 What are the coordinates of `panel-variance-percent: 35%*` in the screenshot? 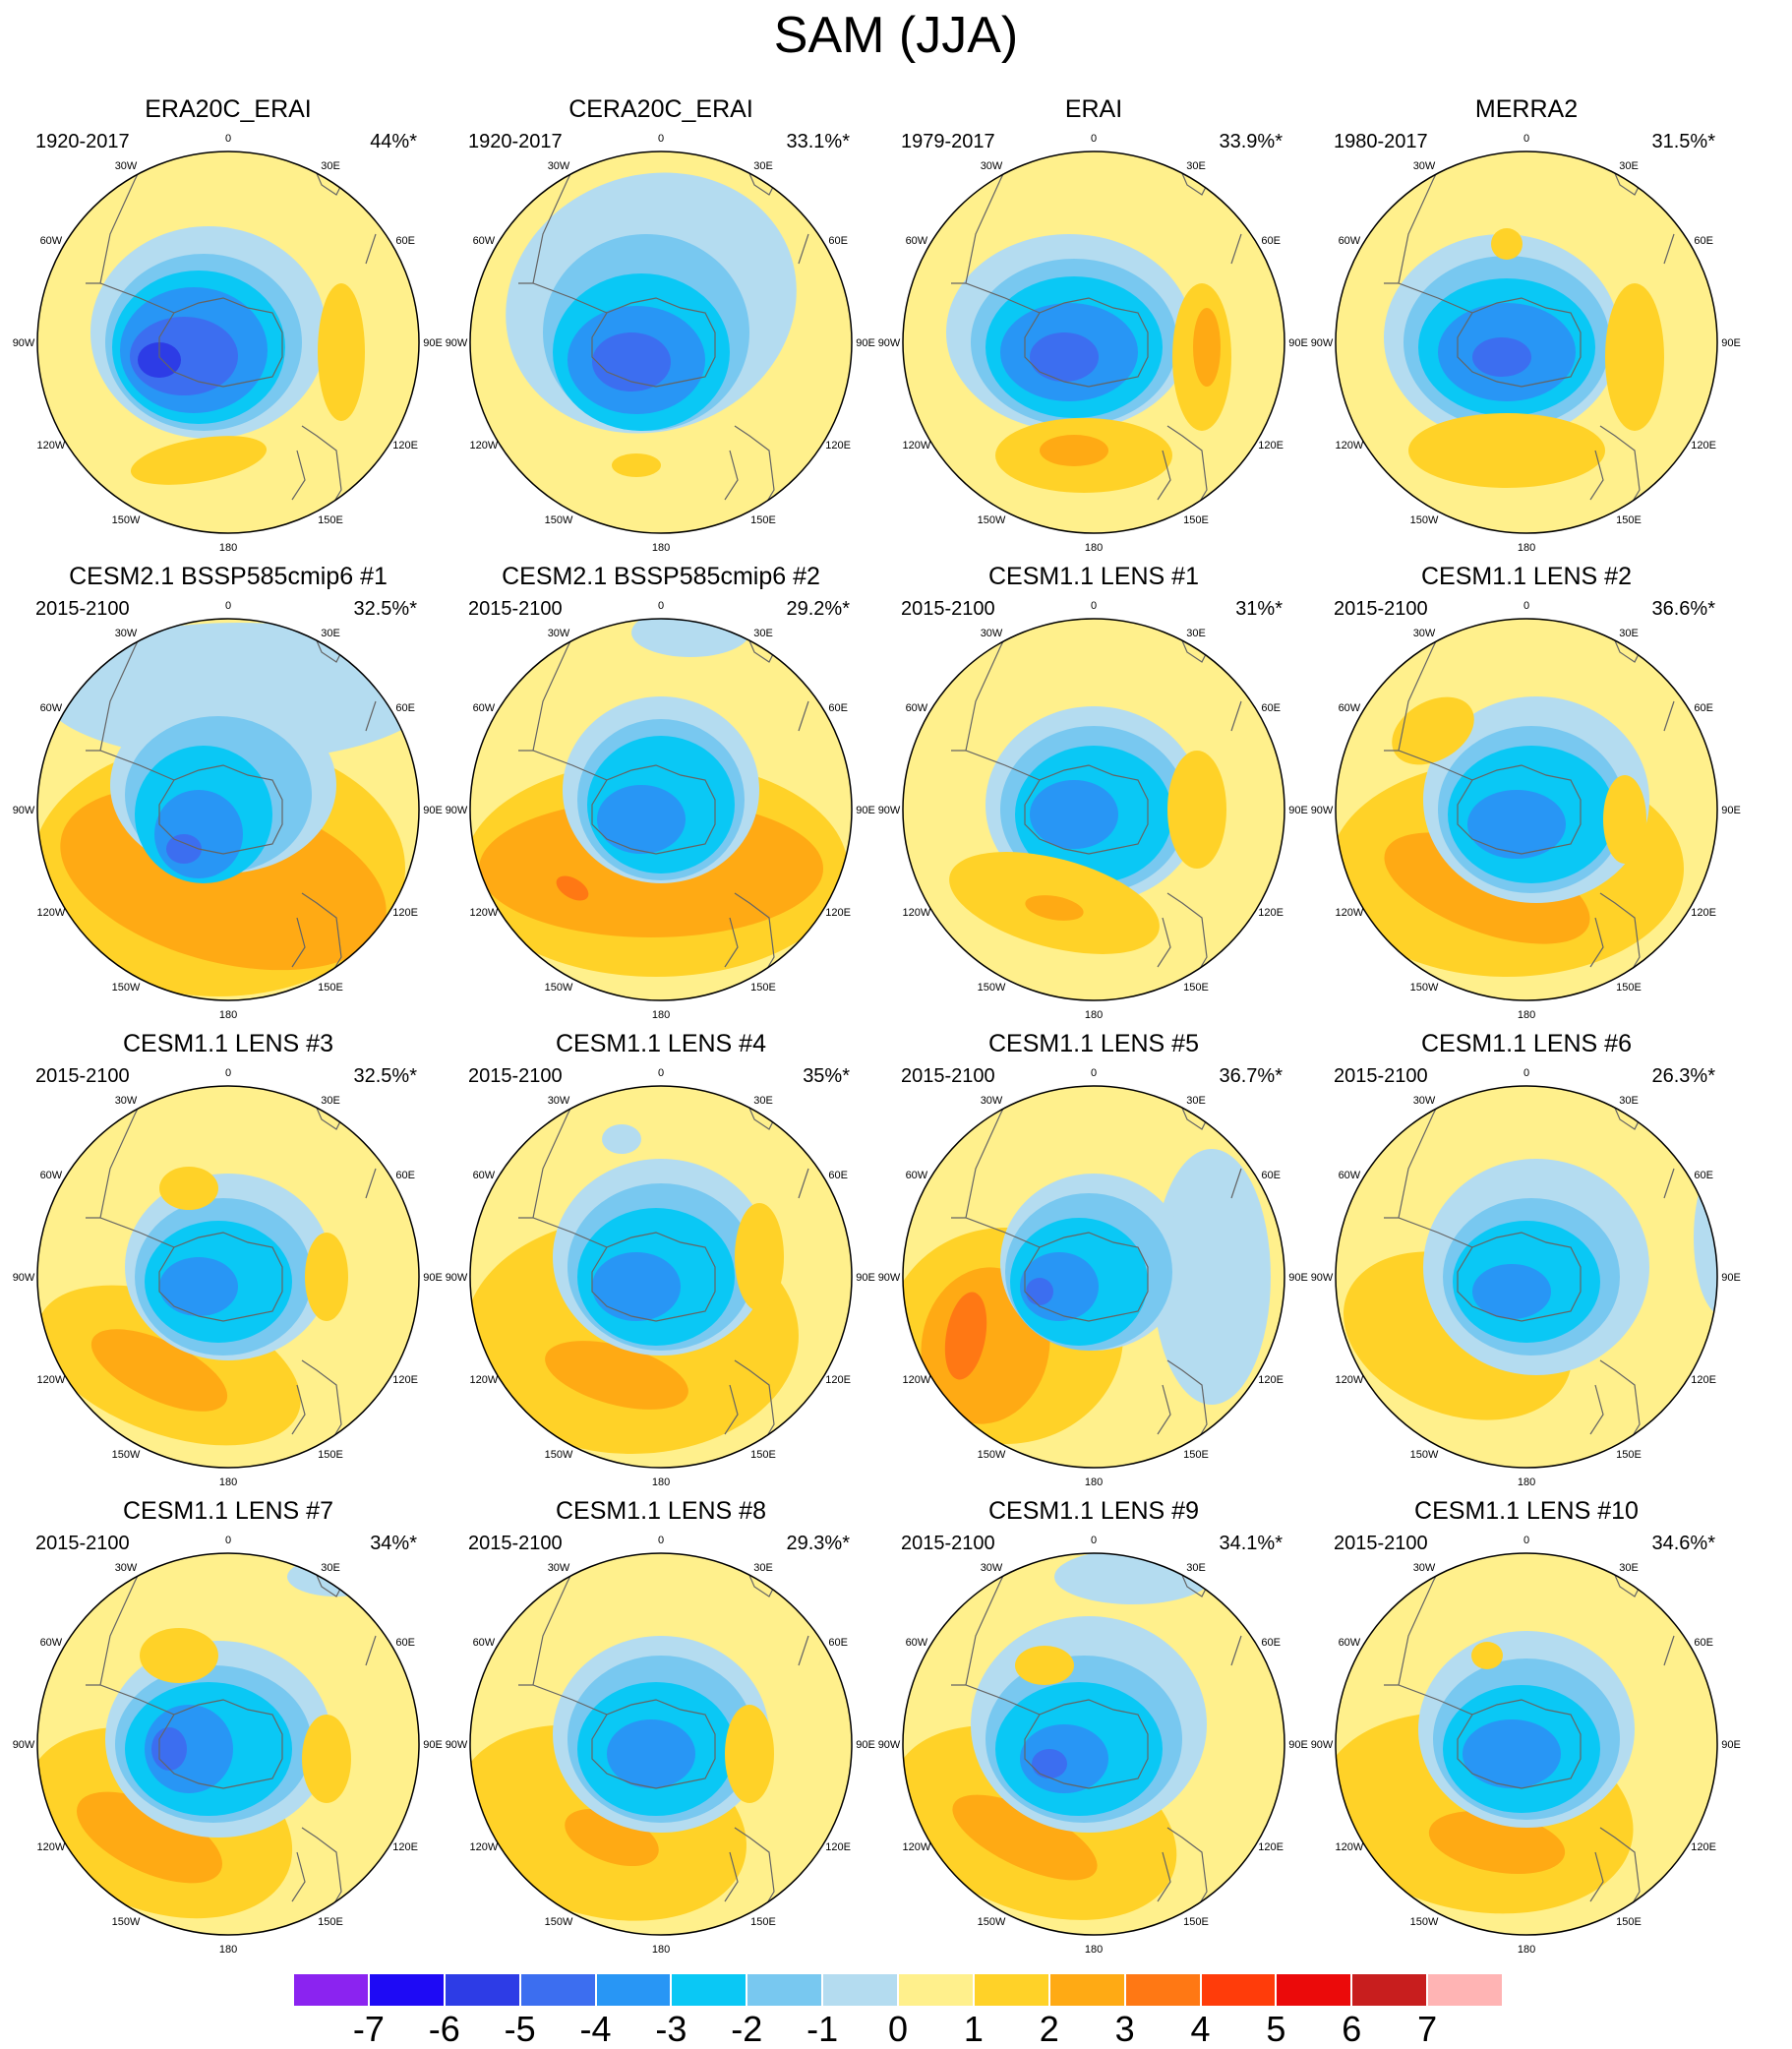 It's located at (826, 1076).